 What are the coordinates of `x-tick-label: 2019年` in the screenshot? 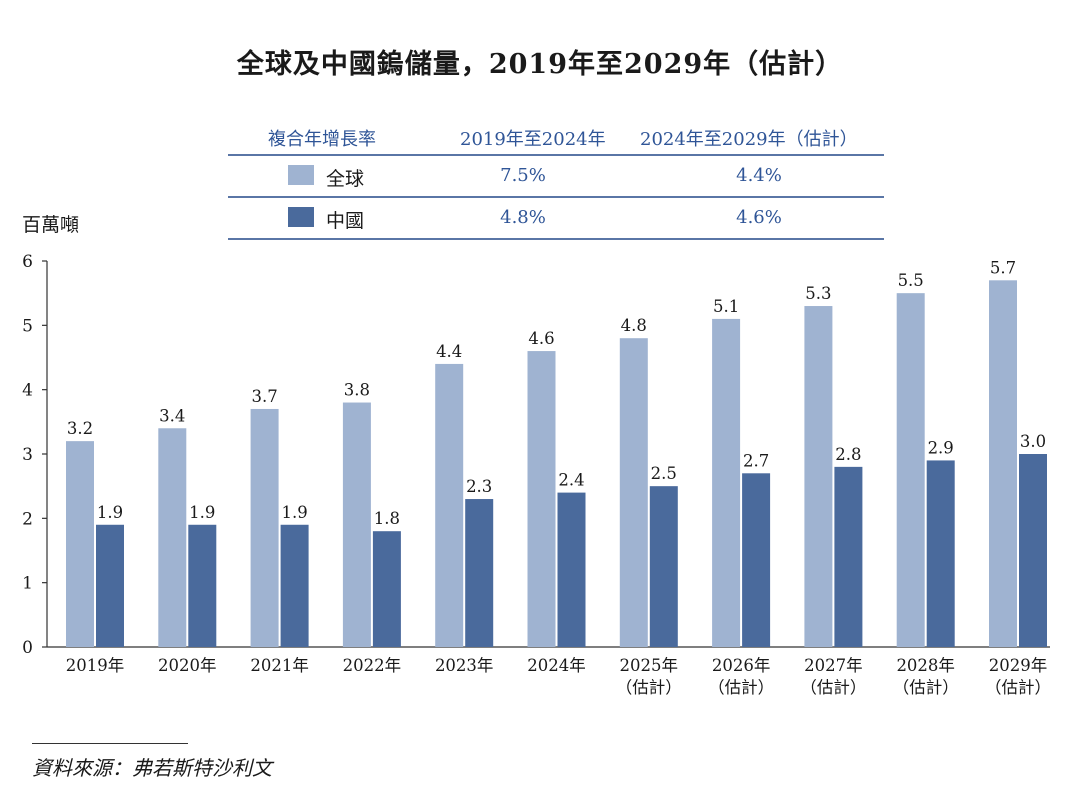 It's located at (95, 665).